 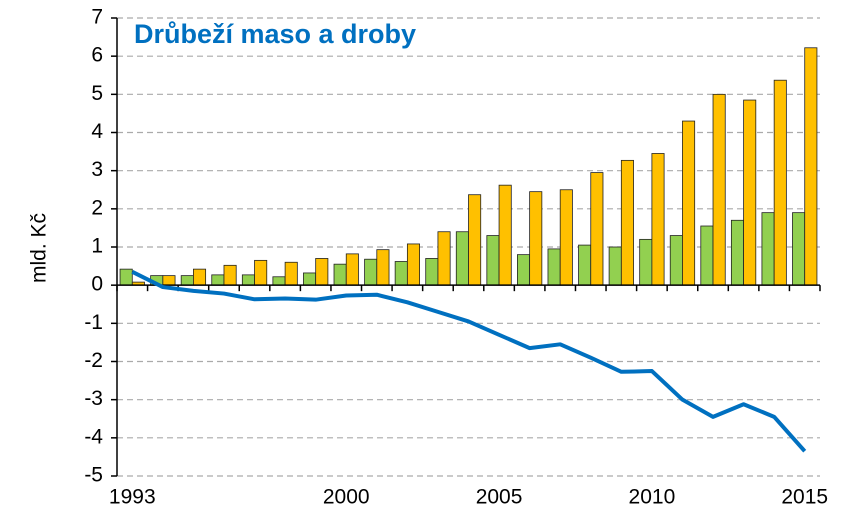 I want to click on y-axis-label: mld. Kč, so click(x=39, y=248).